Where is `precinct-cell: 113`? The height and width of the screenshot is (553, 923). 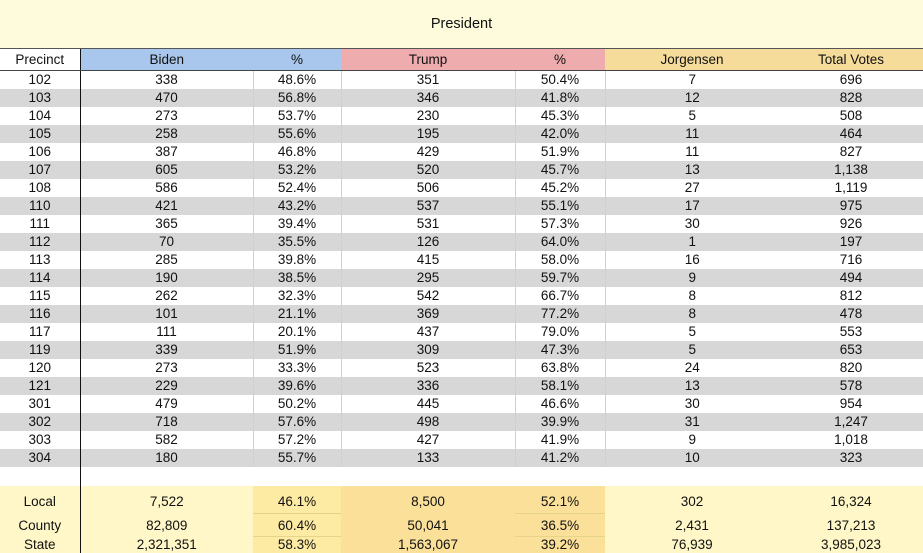
precinct-cell: 113 is located at coordinates (40, 260).